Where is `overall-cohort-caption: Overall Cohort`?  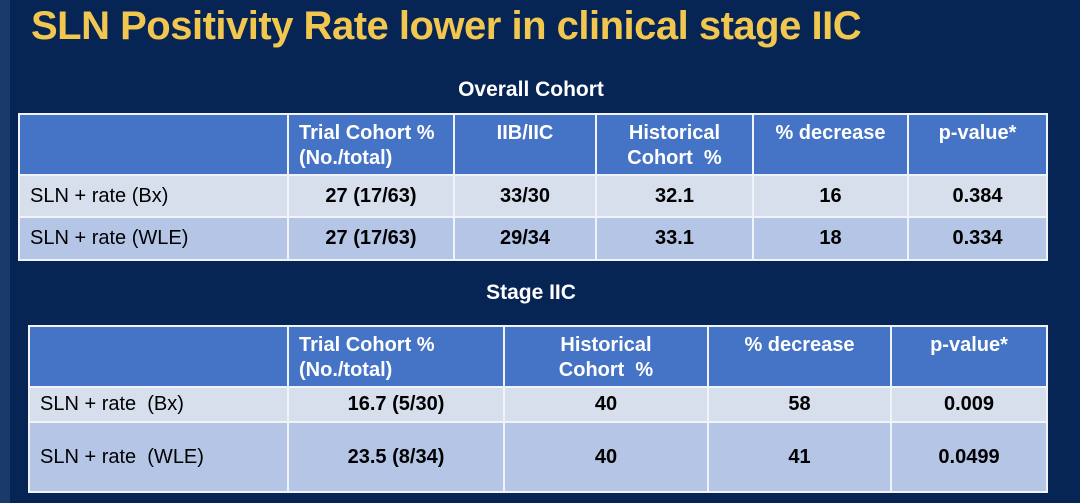 overall-cohort-caption: Overall Cohort is located at coordinates (531, 89).